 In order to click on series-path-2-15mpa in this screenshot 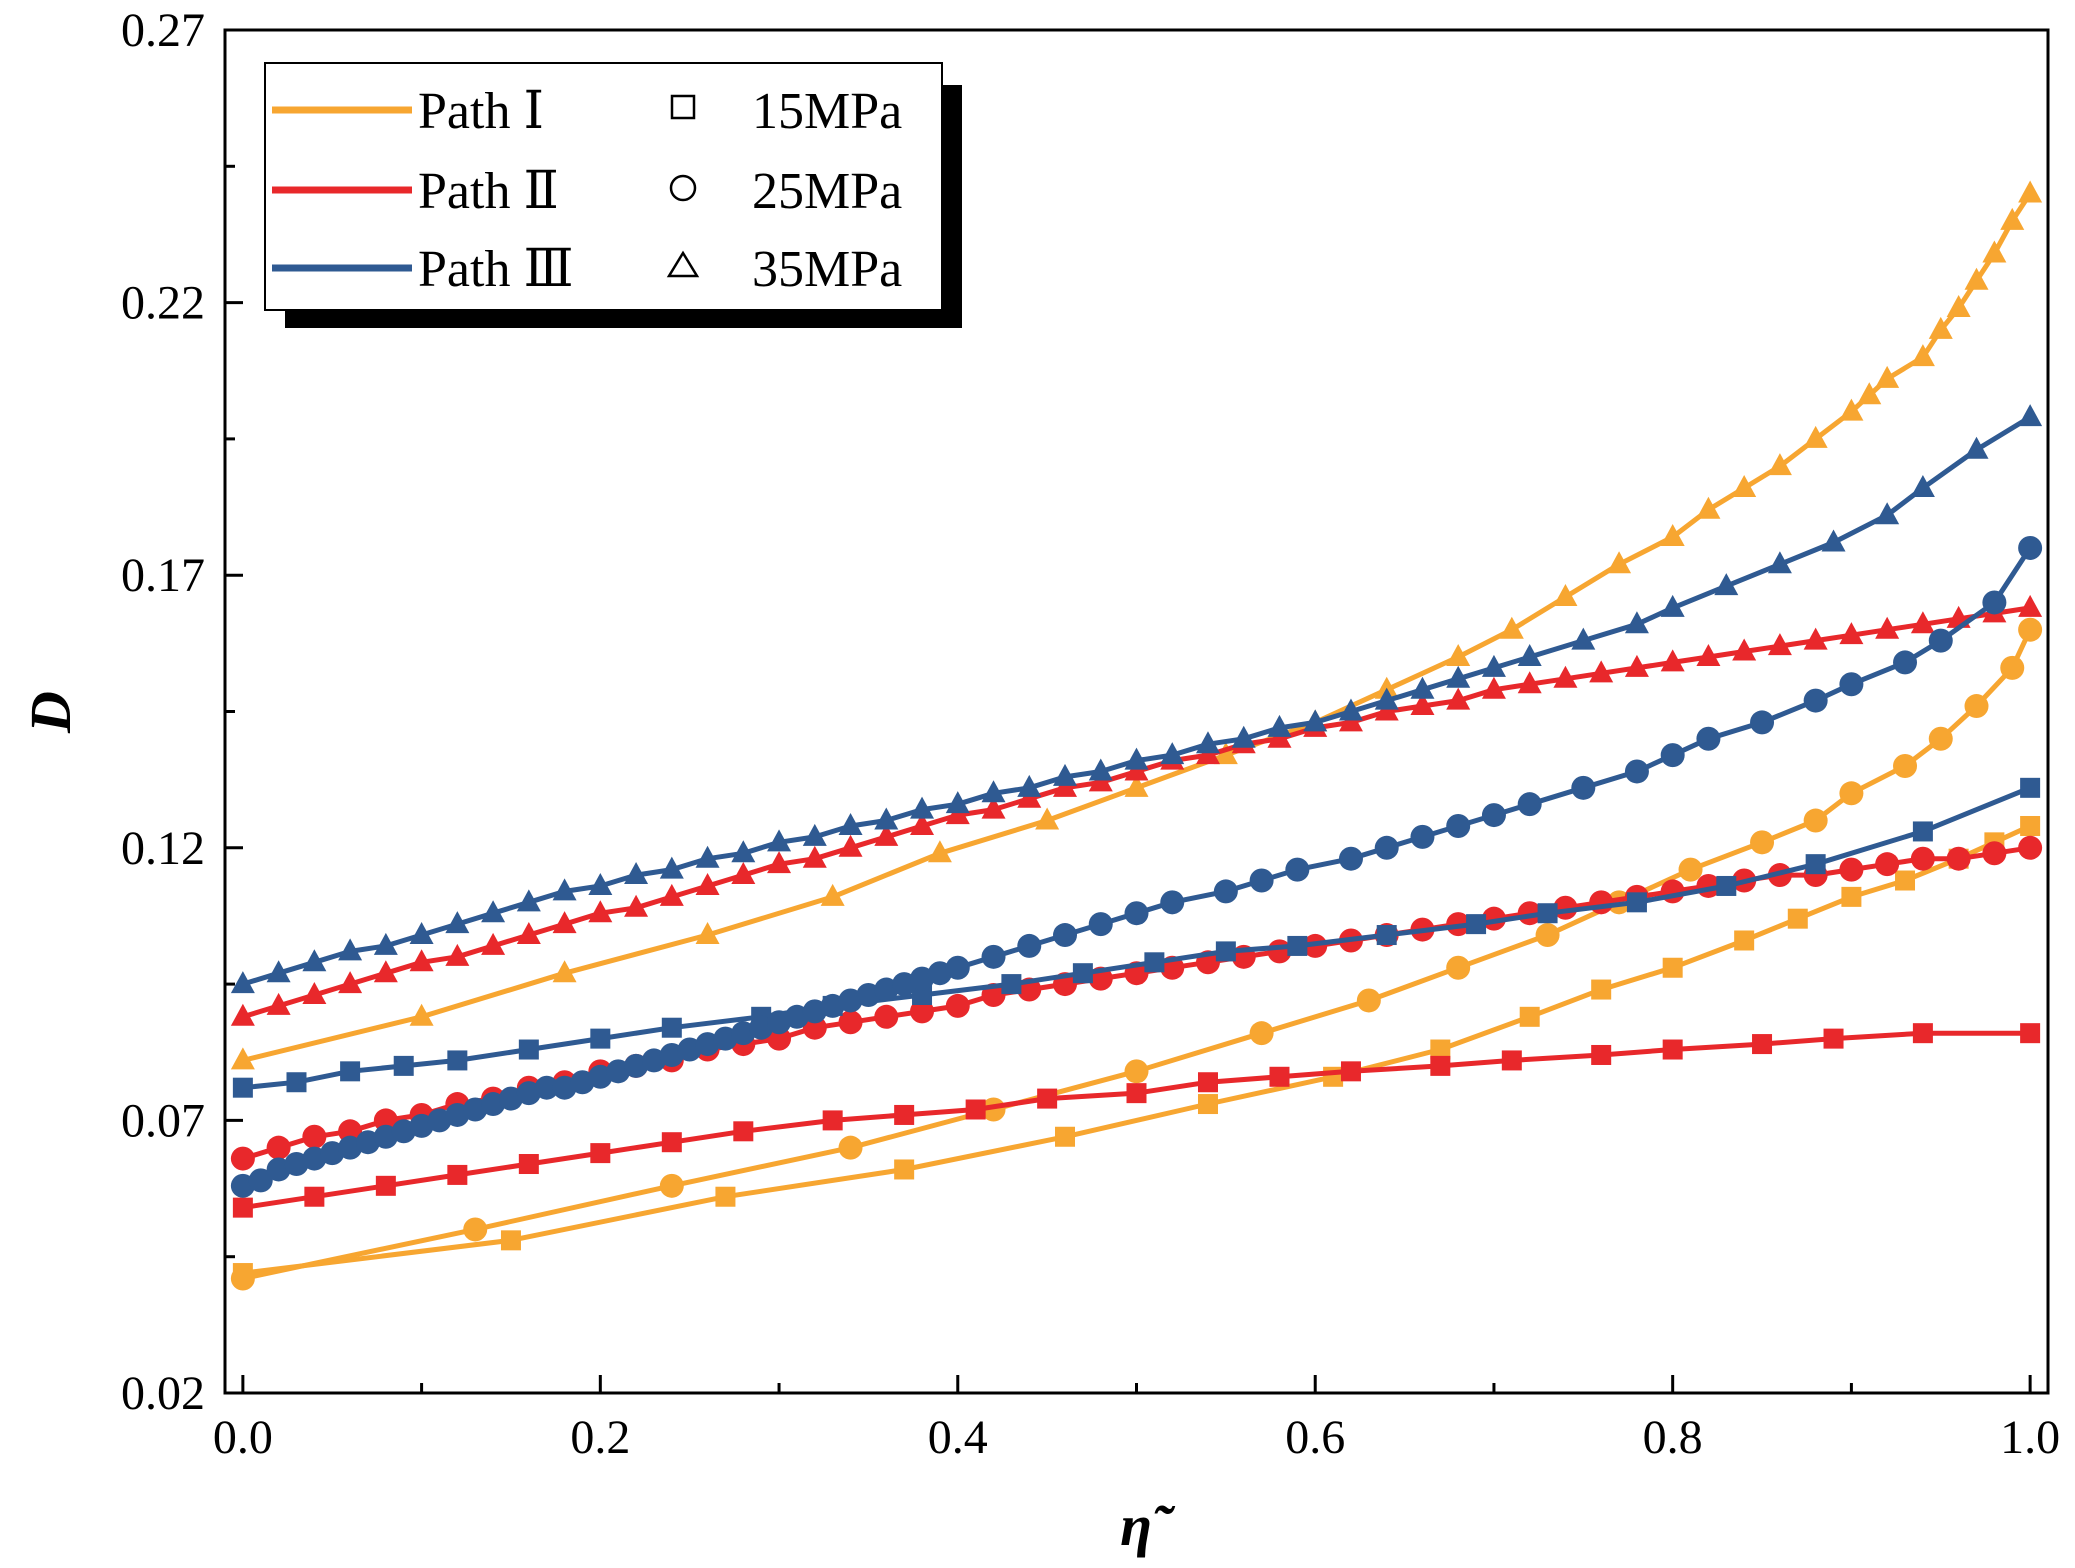, I will do `click(1136, 1120)`.